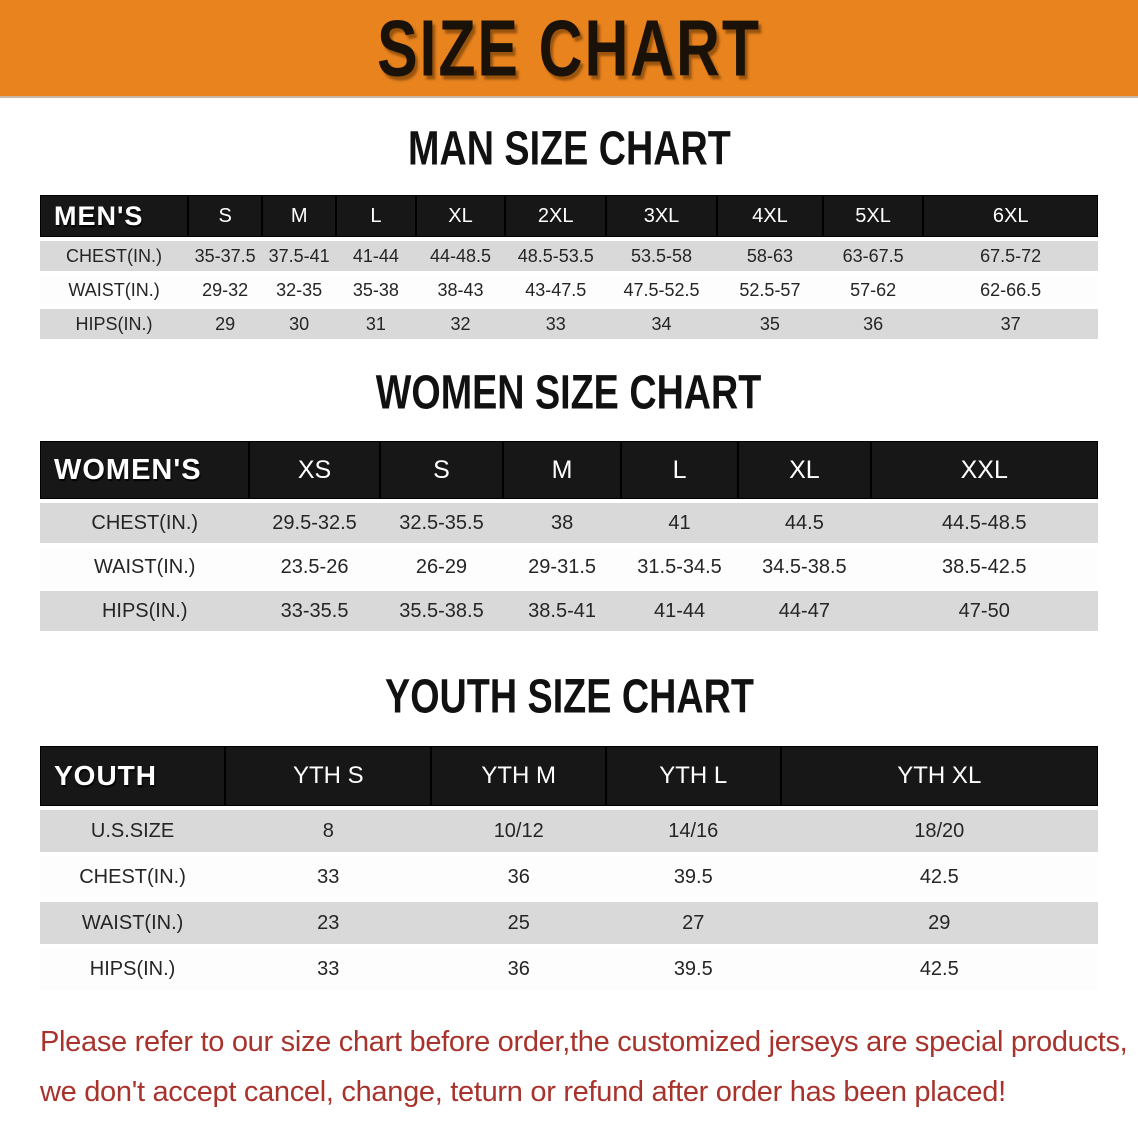  I want to click on men-size-column-header: L, so click(376, 216).